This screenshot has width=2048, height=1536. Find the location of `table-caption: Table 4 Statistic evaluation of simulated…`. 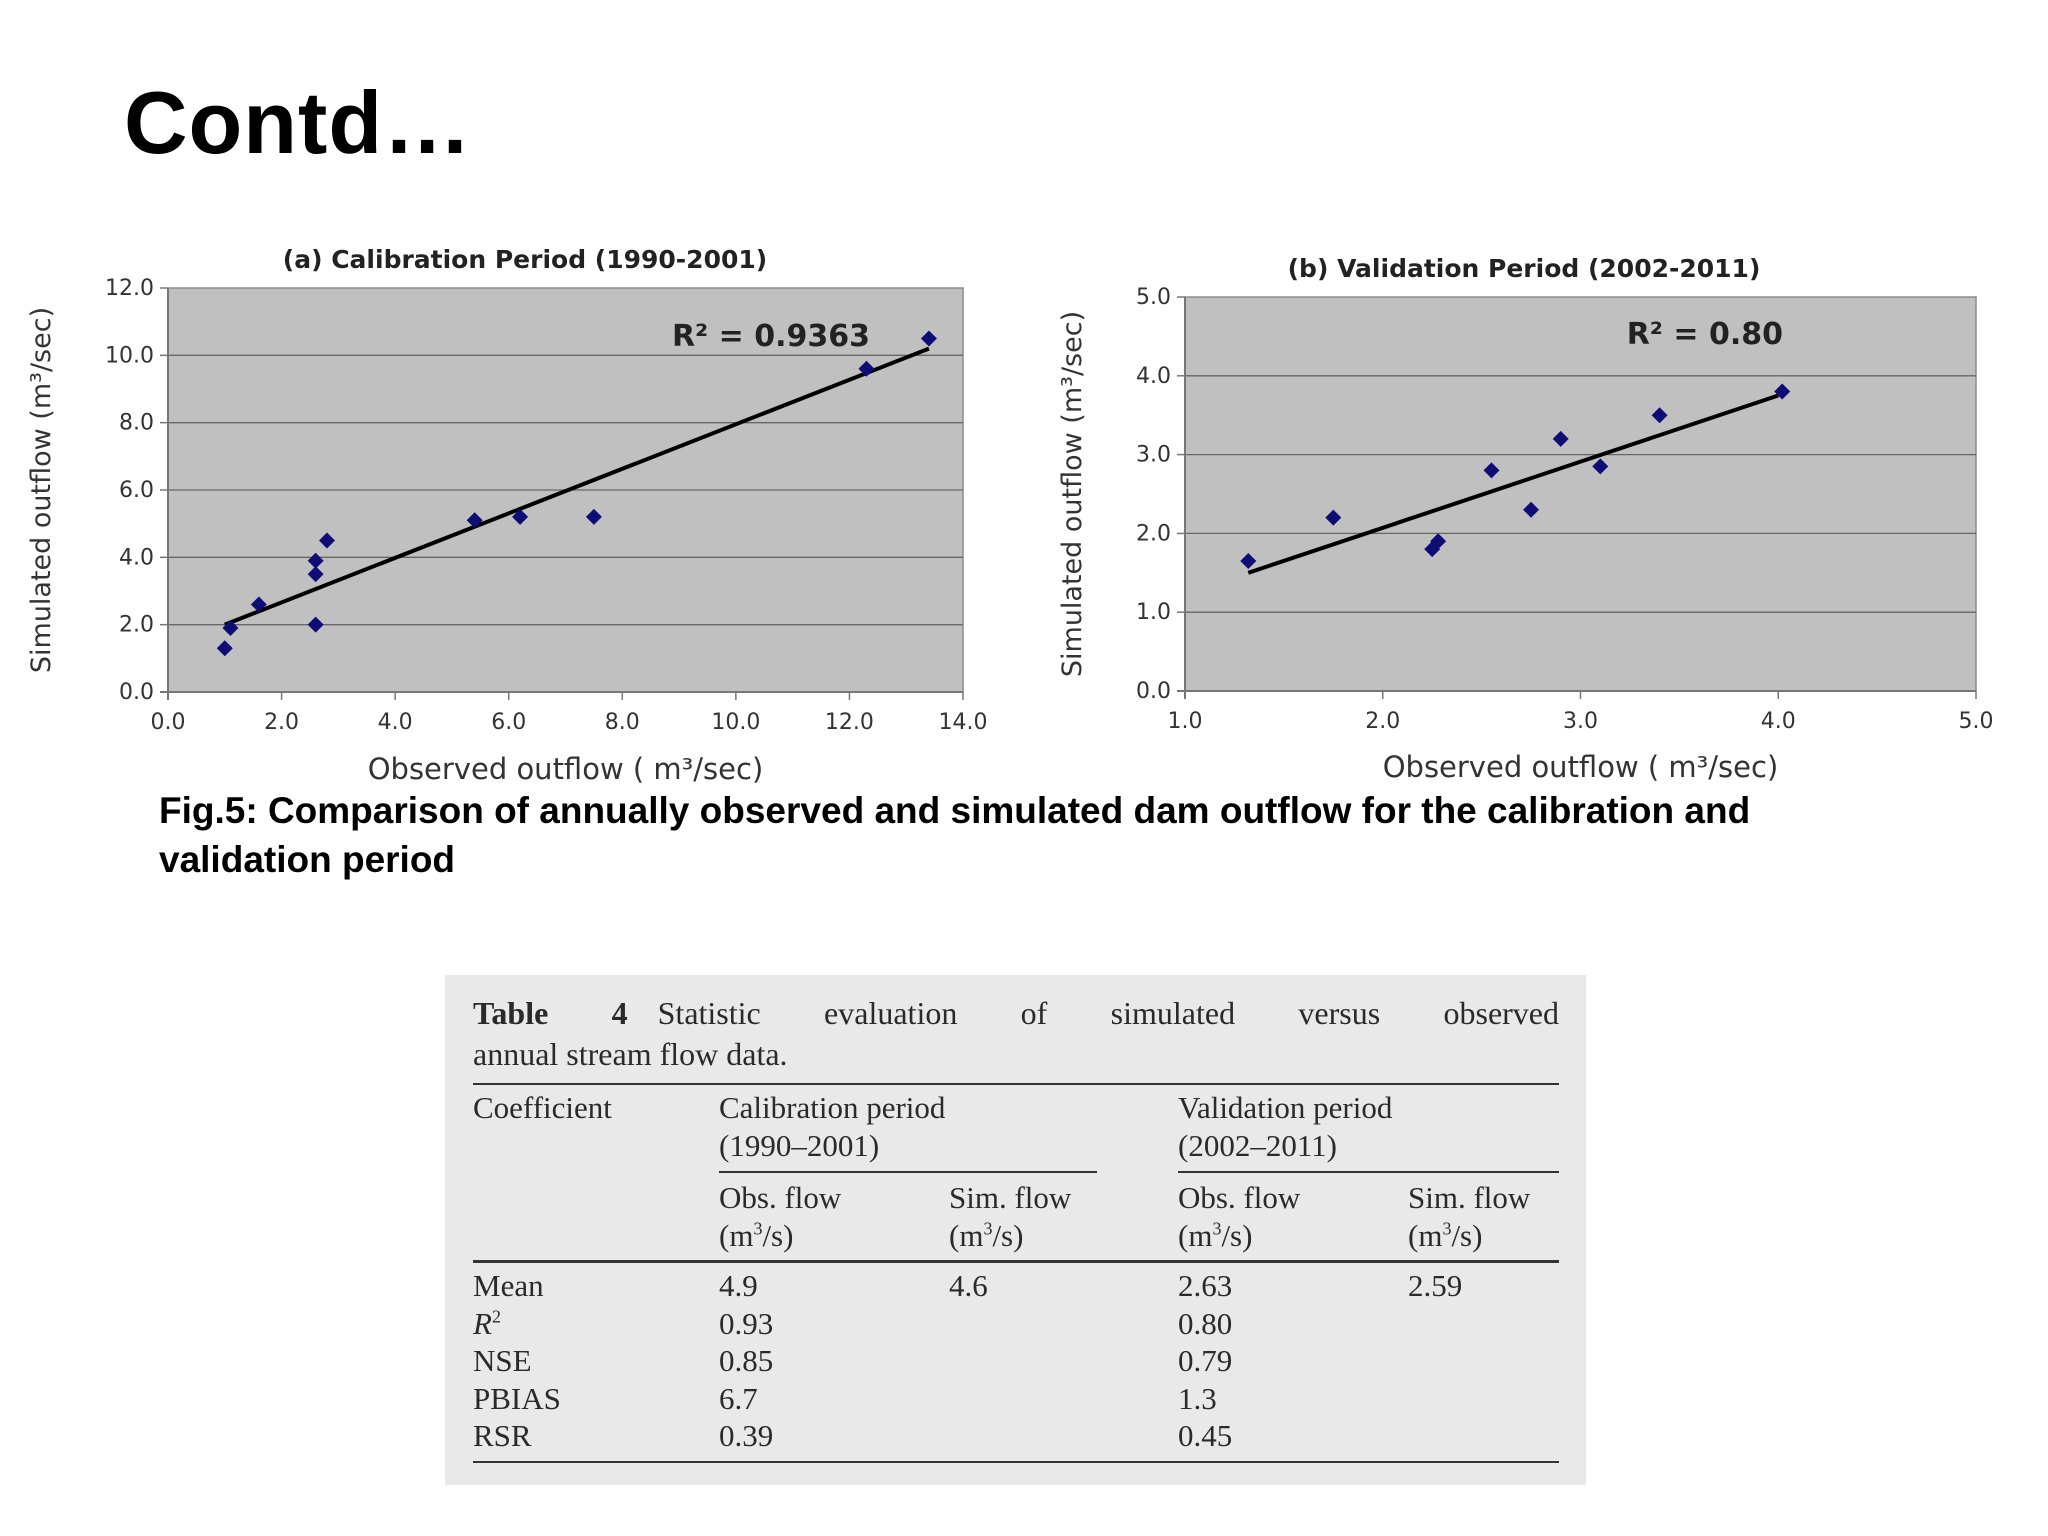

table-caption: Table 4 Statistic evaluation of simulated… is located at coordinates (1016, 1034).